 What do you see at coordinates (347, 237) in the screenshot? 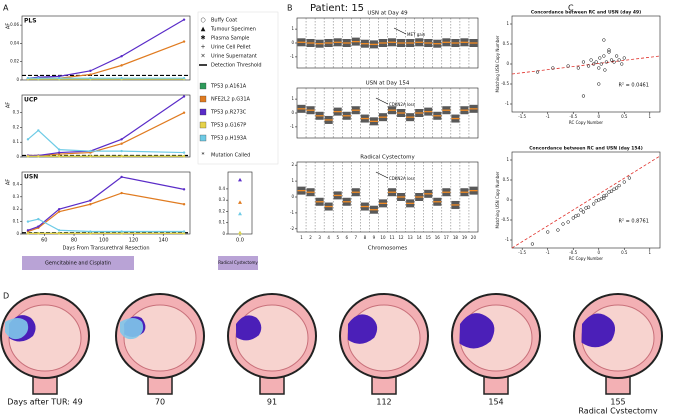
I see `x-tick-label: 6` at bounding box center [347, 237].